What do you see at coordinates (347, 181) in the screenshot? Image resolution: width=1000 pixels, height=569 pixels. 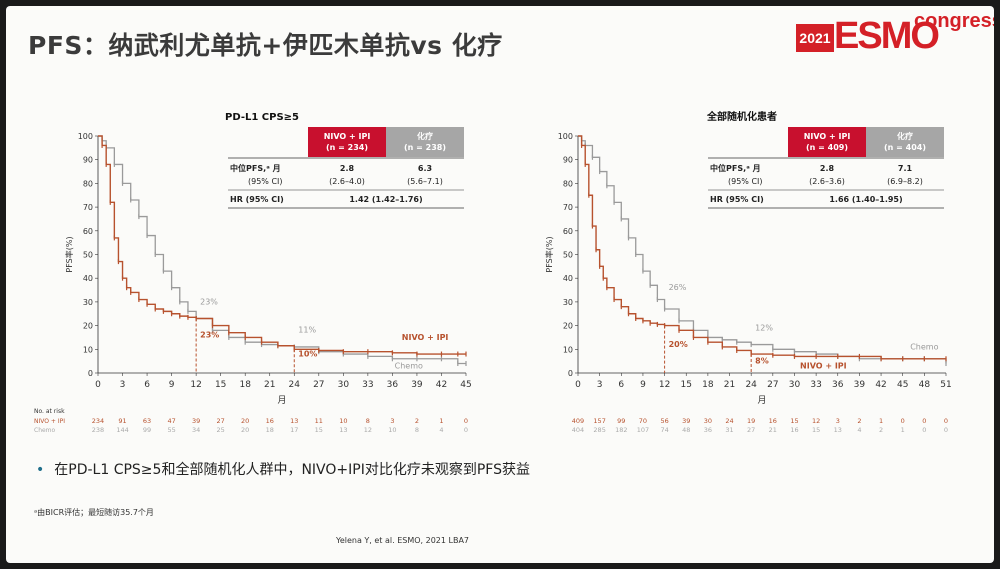 I see `table-nivo-value: (2.6–4.0)` at bounding box center [347, 181].